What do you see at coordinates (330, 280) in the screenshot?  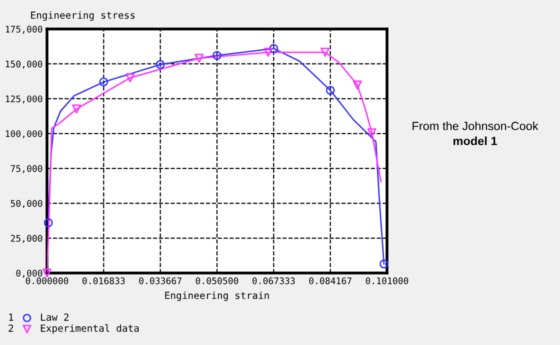 I see `x-tick-label: 0.084167` at bounding box center [330, 280].